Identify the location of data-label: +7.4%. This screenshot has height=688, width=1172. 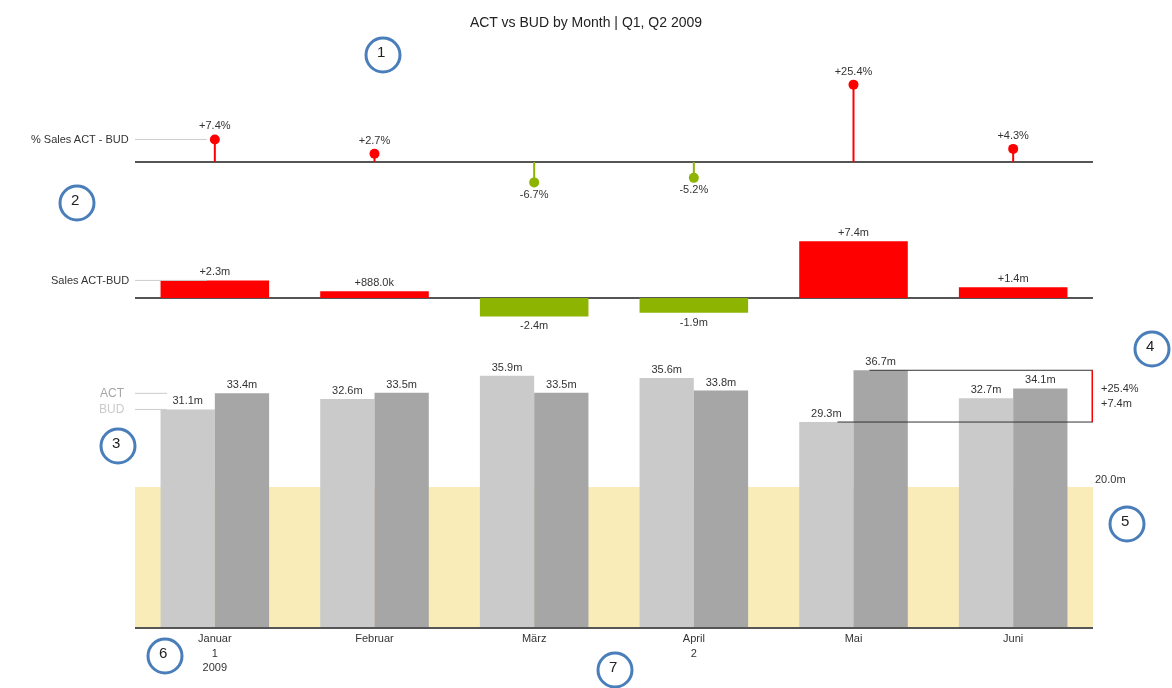
(215, 125).